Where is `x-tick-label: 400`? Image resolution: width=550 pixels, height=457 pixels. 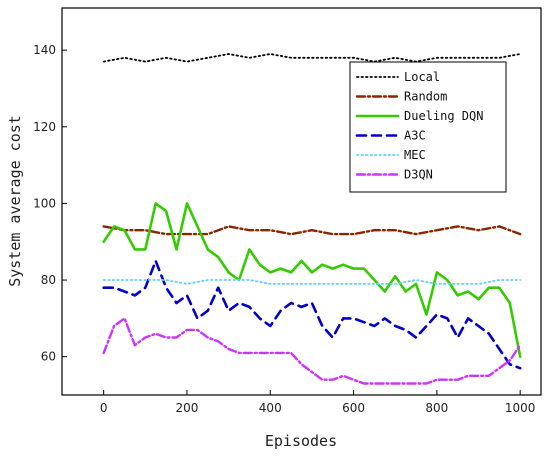 x-tick-label: 400 is located at coordinates (270, 408).